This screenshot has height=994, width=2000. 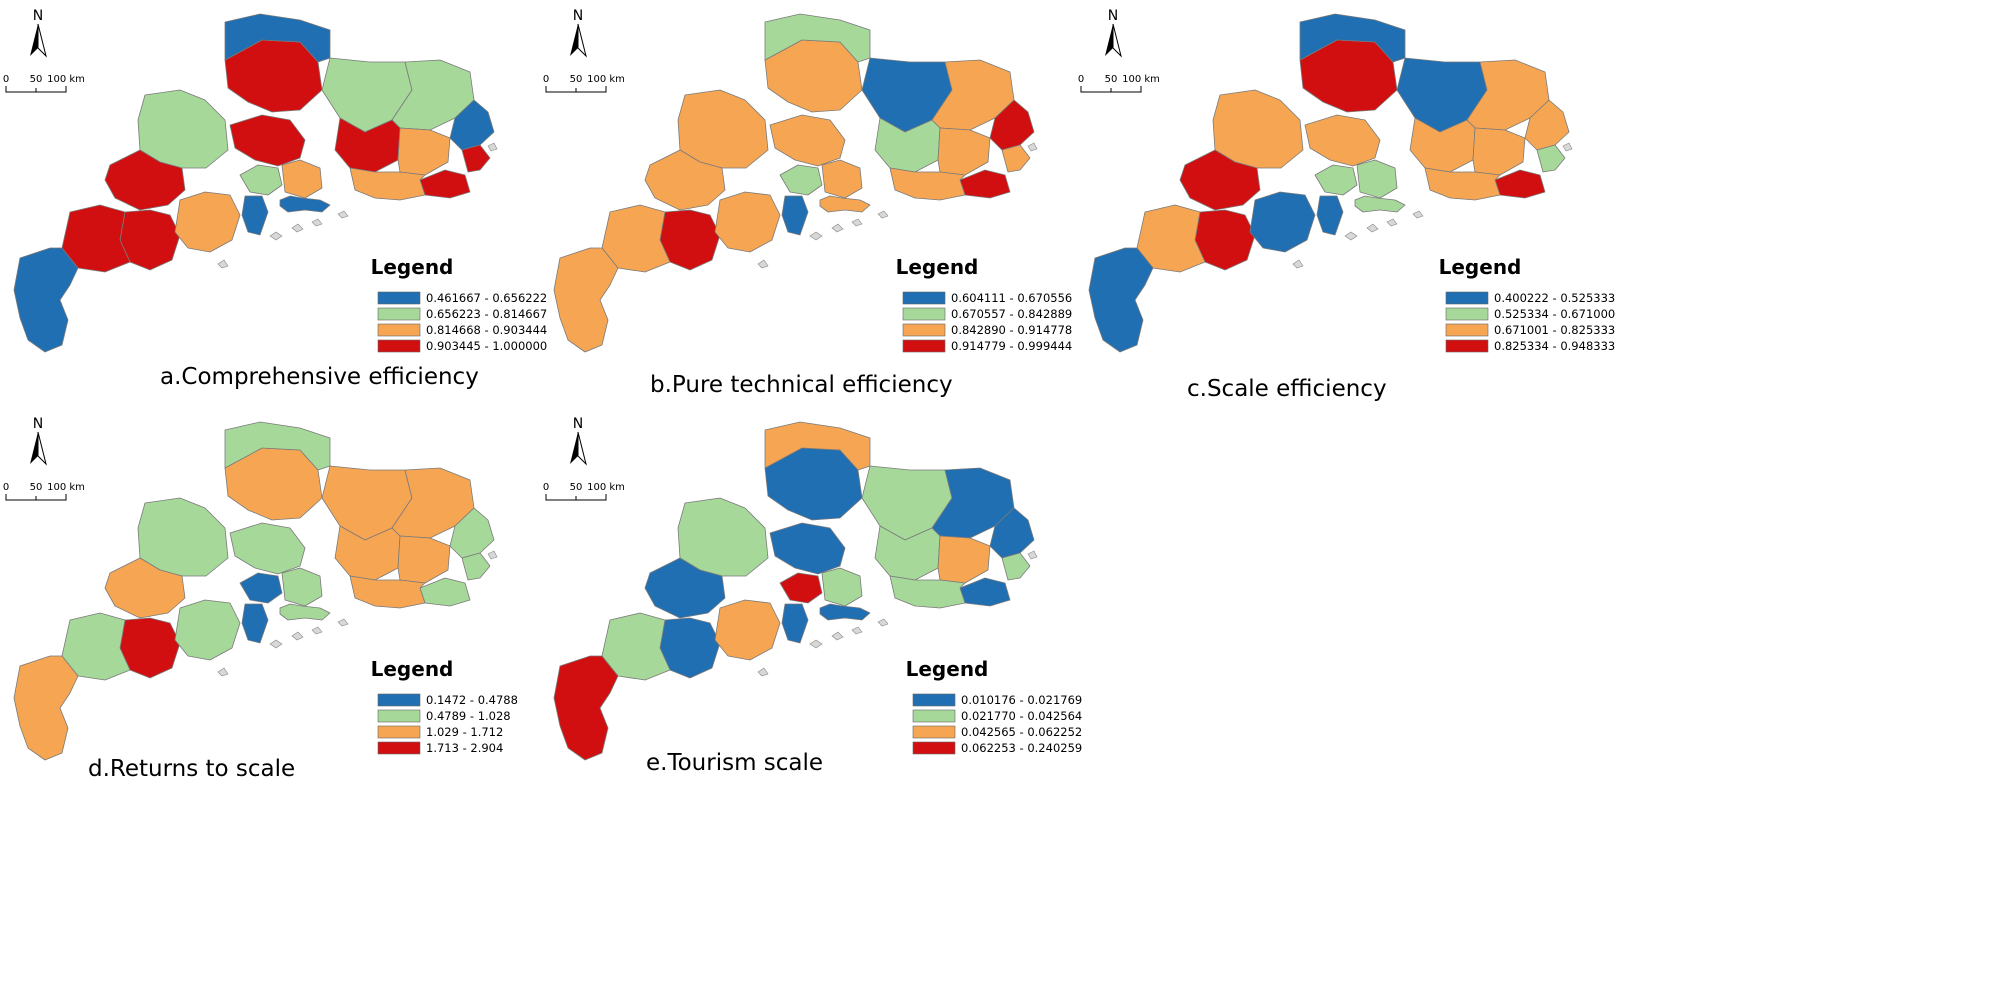 I want to click on region-r15, so click(x=685, y=180).